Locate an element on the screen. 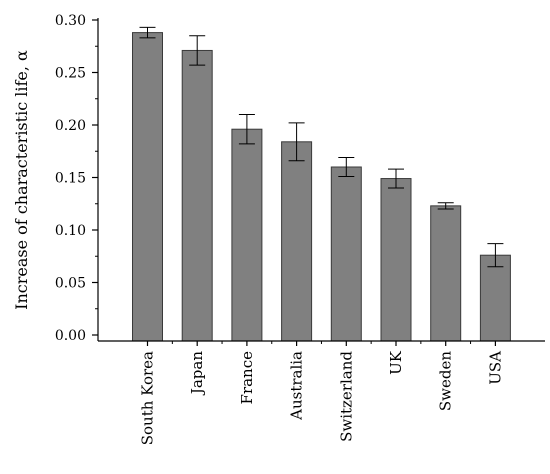 This screenshot has width=550, height=474. x-tick-label: USA is located at coordinates (495, 368).